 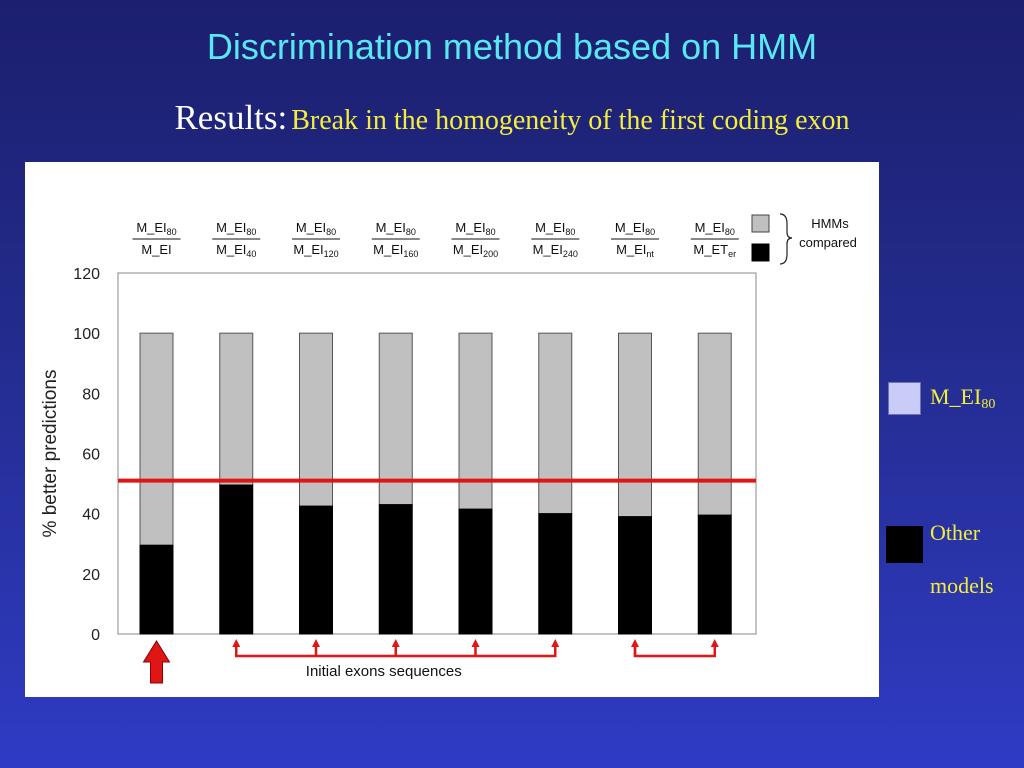 I want to click on category-label-bottom: M_EI200, so click(x=475, y=250).